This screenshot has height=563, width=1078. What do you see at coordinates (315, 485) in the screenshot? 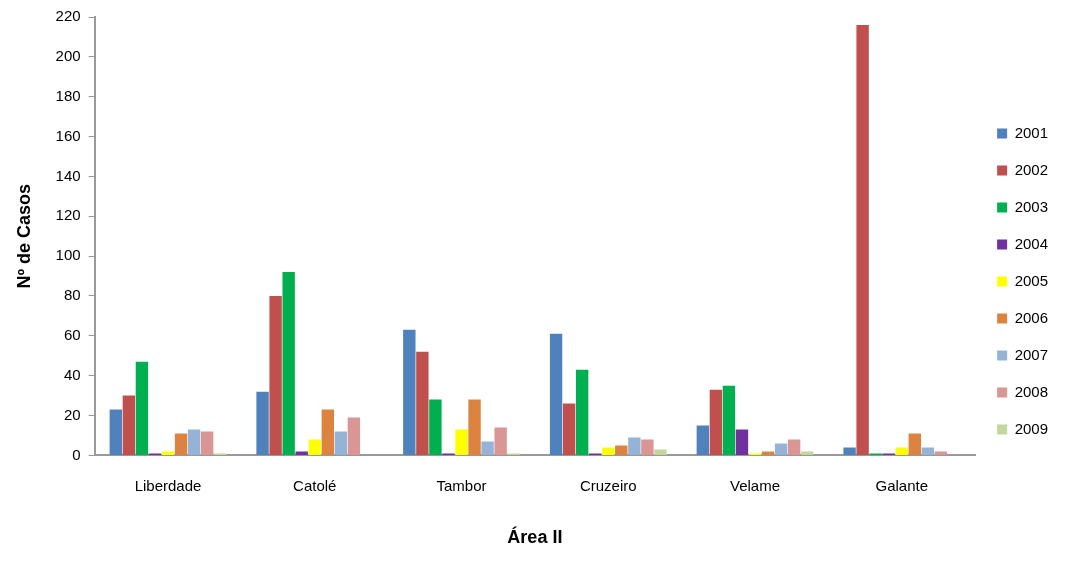
I see `x-tick-label: Catolé` at bounding box center [315, 485].